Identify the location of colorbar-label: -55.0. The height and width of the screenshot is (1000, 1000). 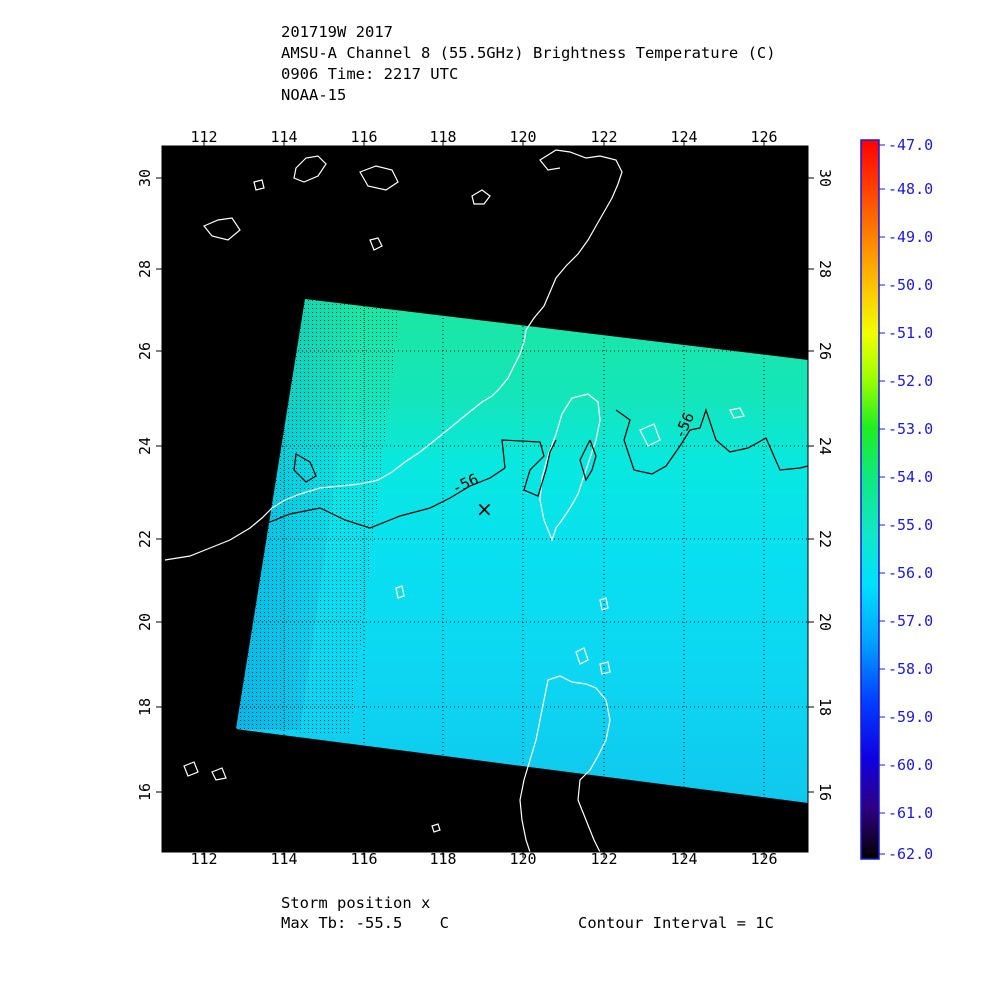
(910, 525).